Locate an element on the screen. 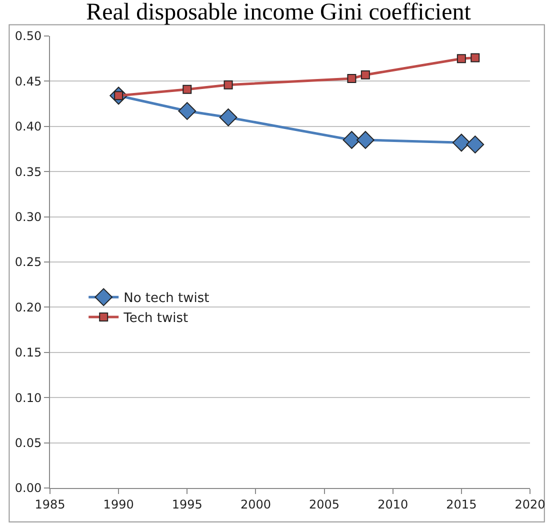  y-tick-label: 0.00 is located at coordinates (28, 488).